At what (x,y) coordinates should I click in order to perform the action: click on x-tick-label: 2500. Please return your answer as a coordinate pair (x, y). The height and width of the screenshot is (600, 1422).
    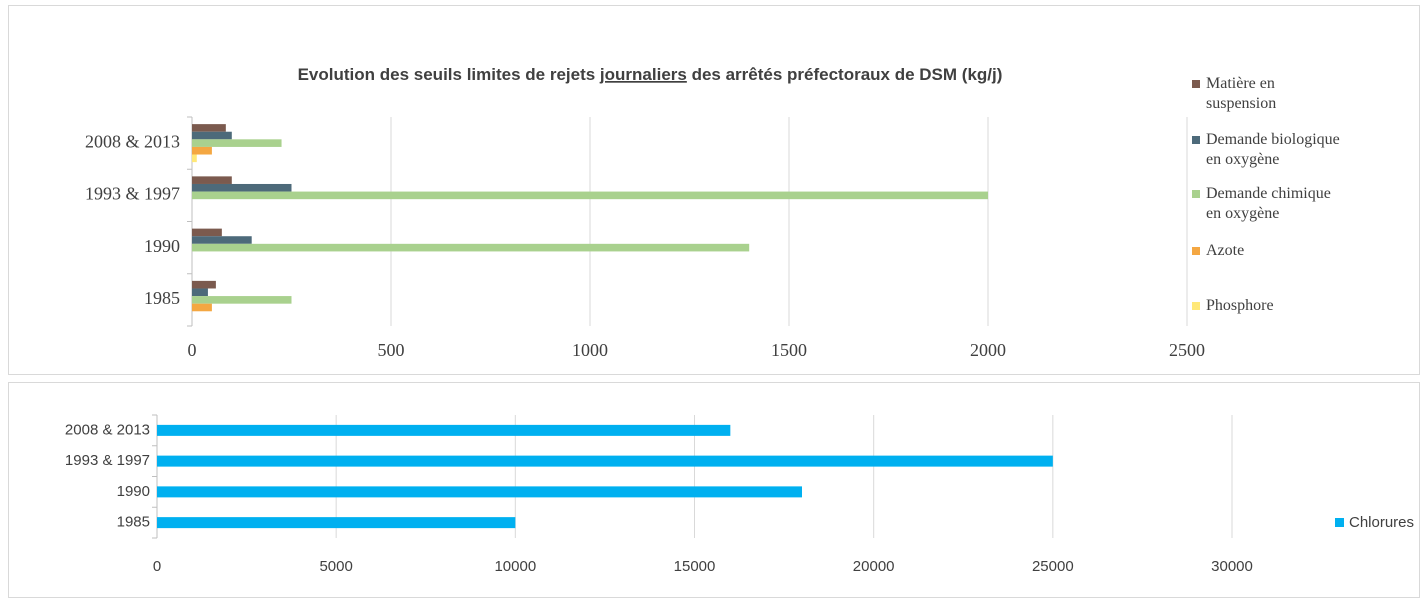
    Looking at the image, I should click on (1187, 350).